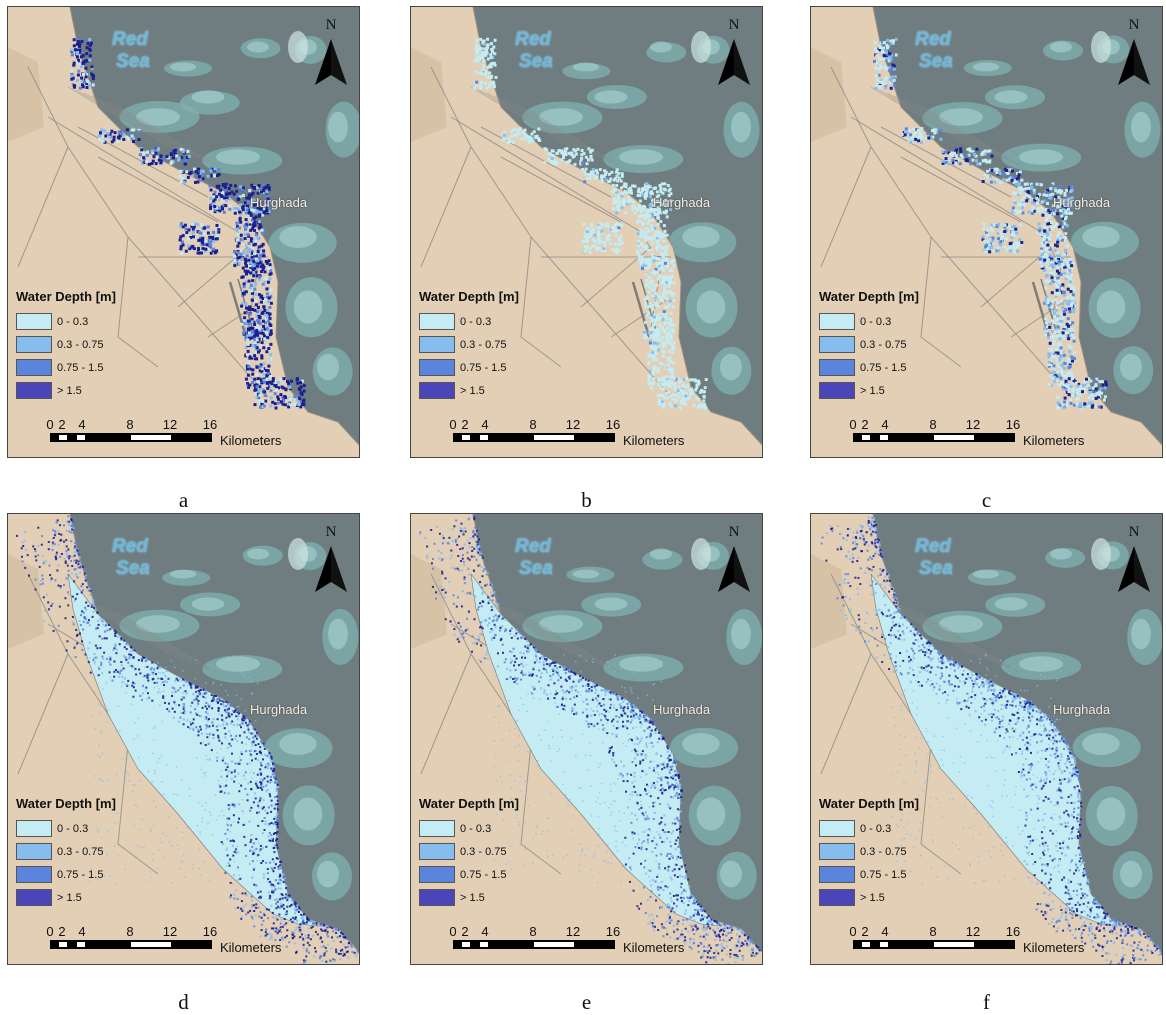  What do you see at coordinates (586, 1002) in the screenshot?
I see `panel-caption: e` at bounding box center [586, 1002].